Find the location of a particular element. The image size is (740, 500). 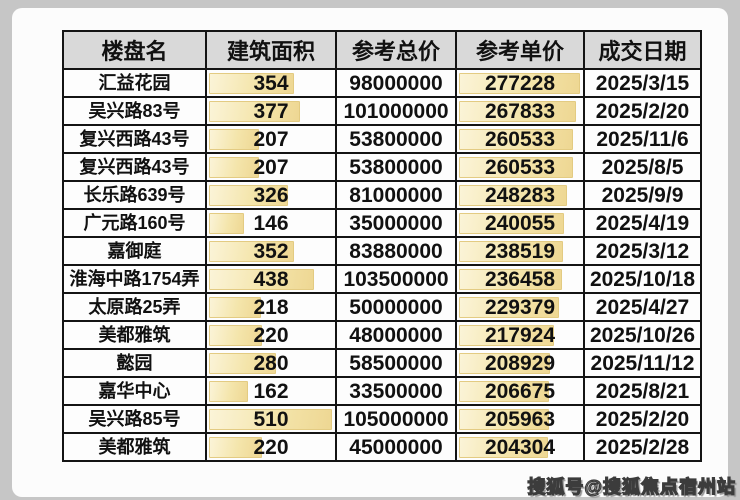

cell-value: 220 is located at coordinates (271, 447).